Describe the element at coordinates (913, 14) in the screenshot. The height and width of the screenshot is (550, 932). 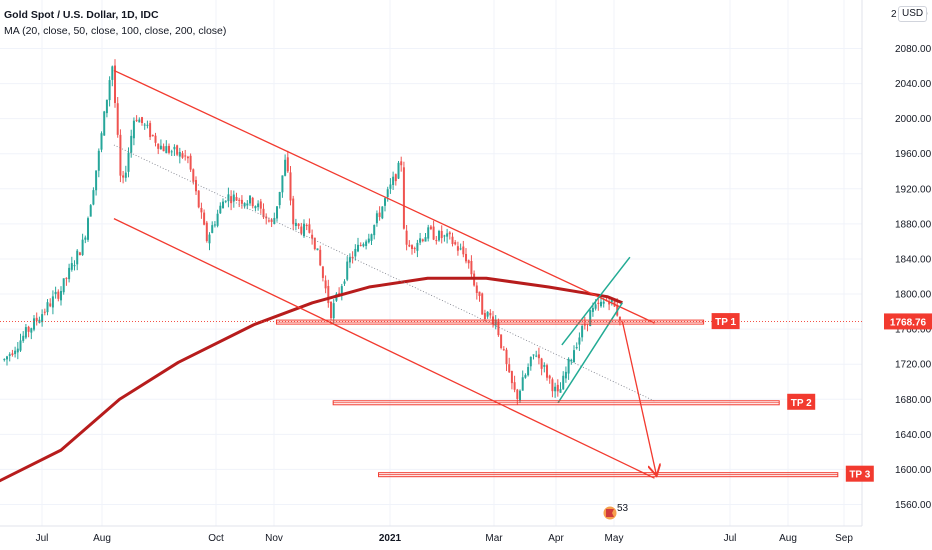
I see `currency-badge: USD` at that location.